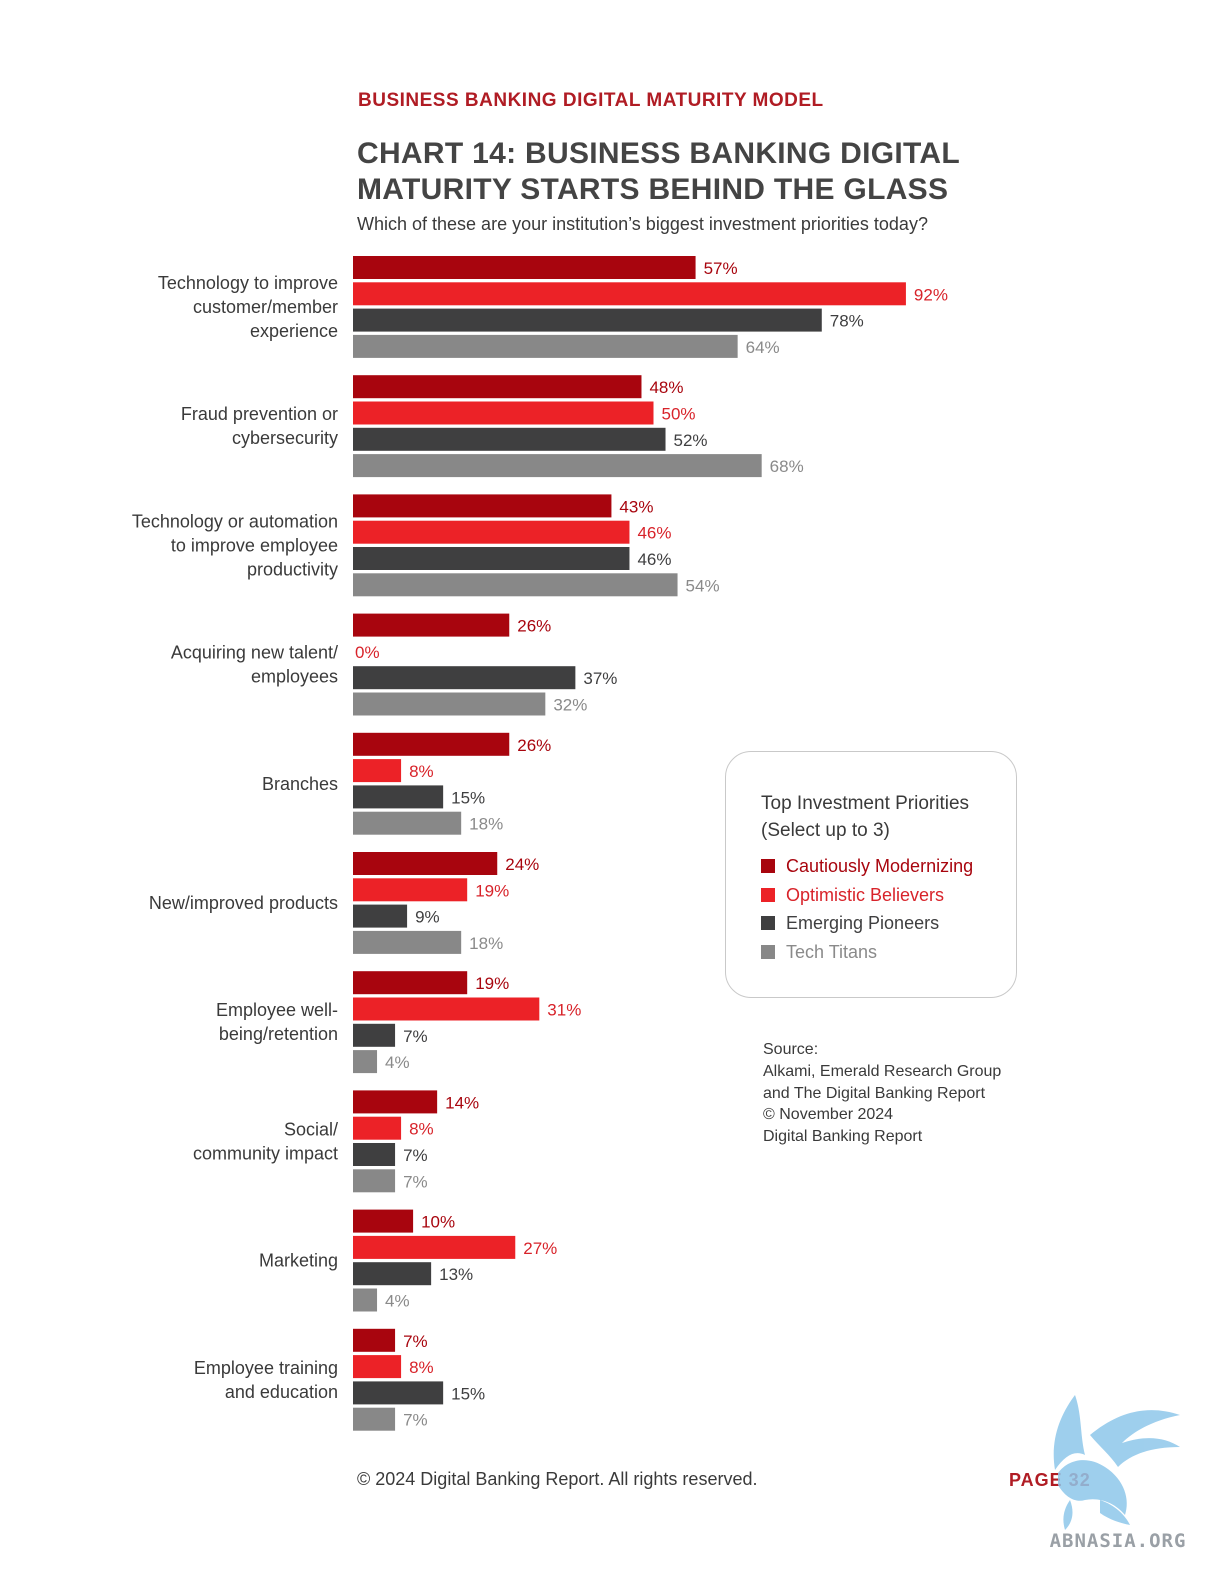 This screenshot has width=1224, height=1584. What do you see at coordinates (254, 653) in the screenshot?
I see `category-label: Acquiring new talent/` at bounding box center [254, 653].